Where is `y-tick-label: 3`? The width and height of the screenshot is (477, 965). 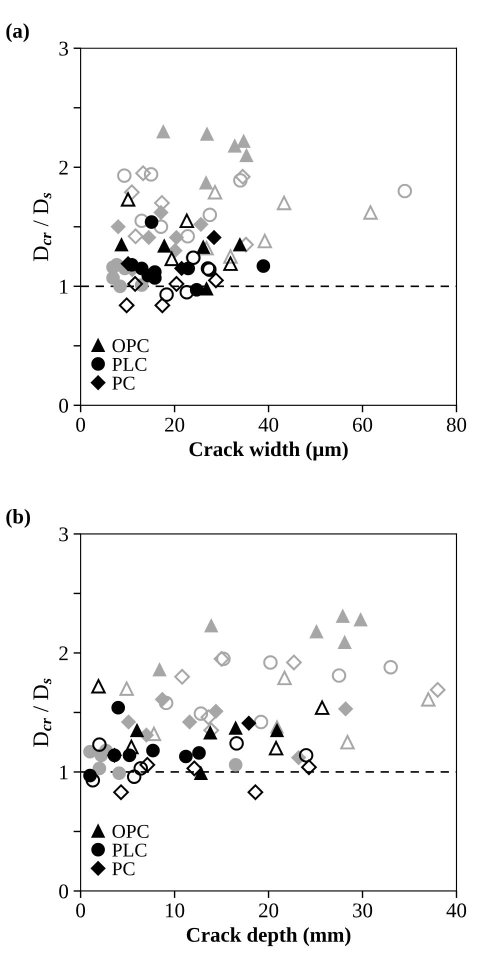
y-tick-label: 3 is located at coordinates (63, 534).